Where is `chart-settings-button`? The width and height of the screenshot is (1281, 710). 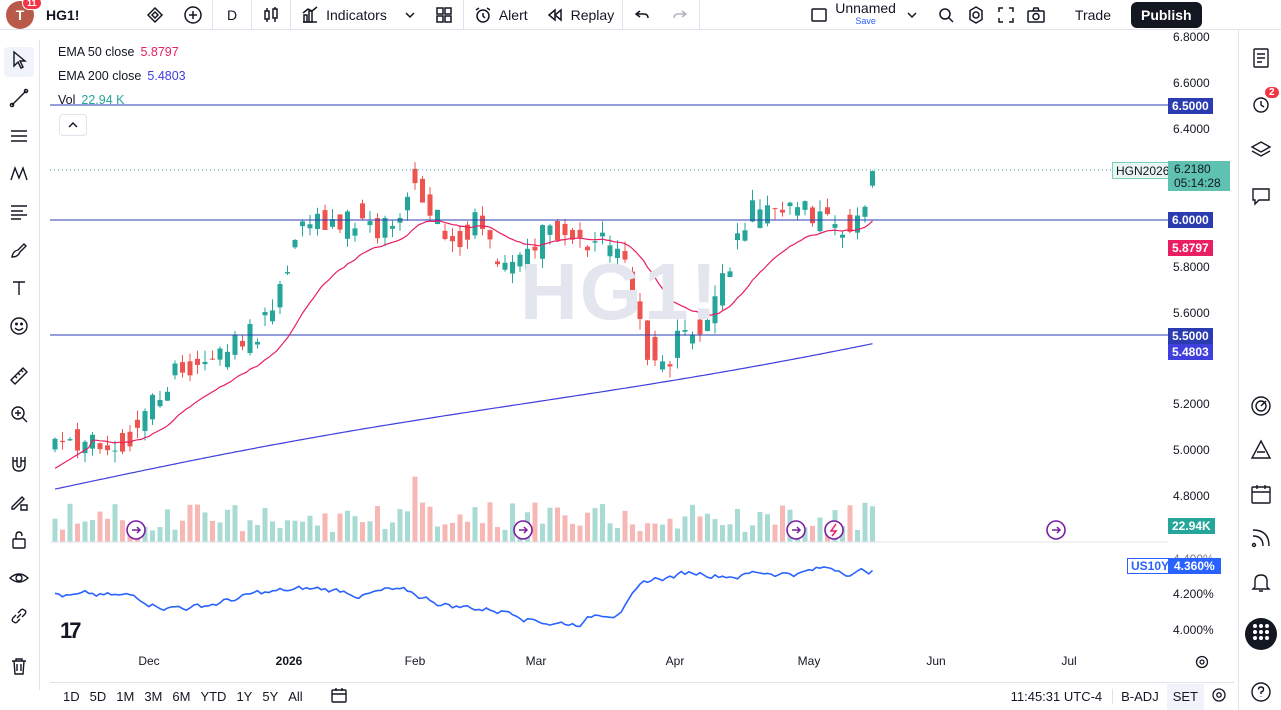
chart-settings-button is located at coordinates (1219, 696).